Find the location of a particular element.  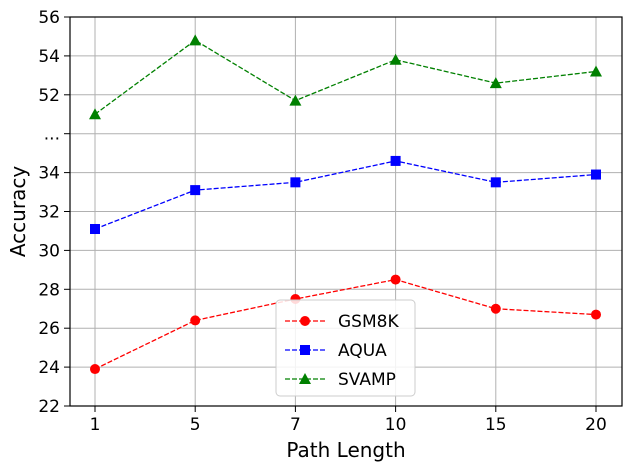

y-tick-label: 22 is located at coordinates (49, 407).